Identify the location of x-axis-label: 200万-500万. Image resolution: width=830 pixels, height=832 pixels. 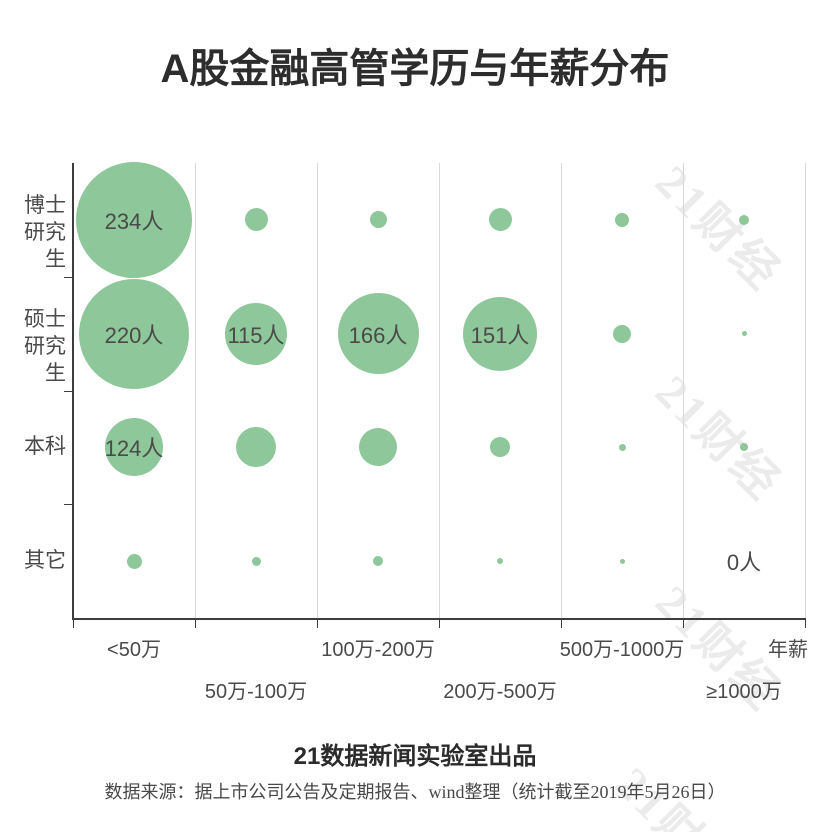
(500, 692).